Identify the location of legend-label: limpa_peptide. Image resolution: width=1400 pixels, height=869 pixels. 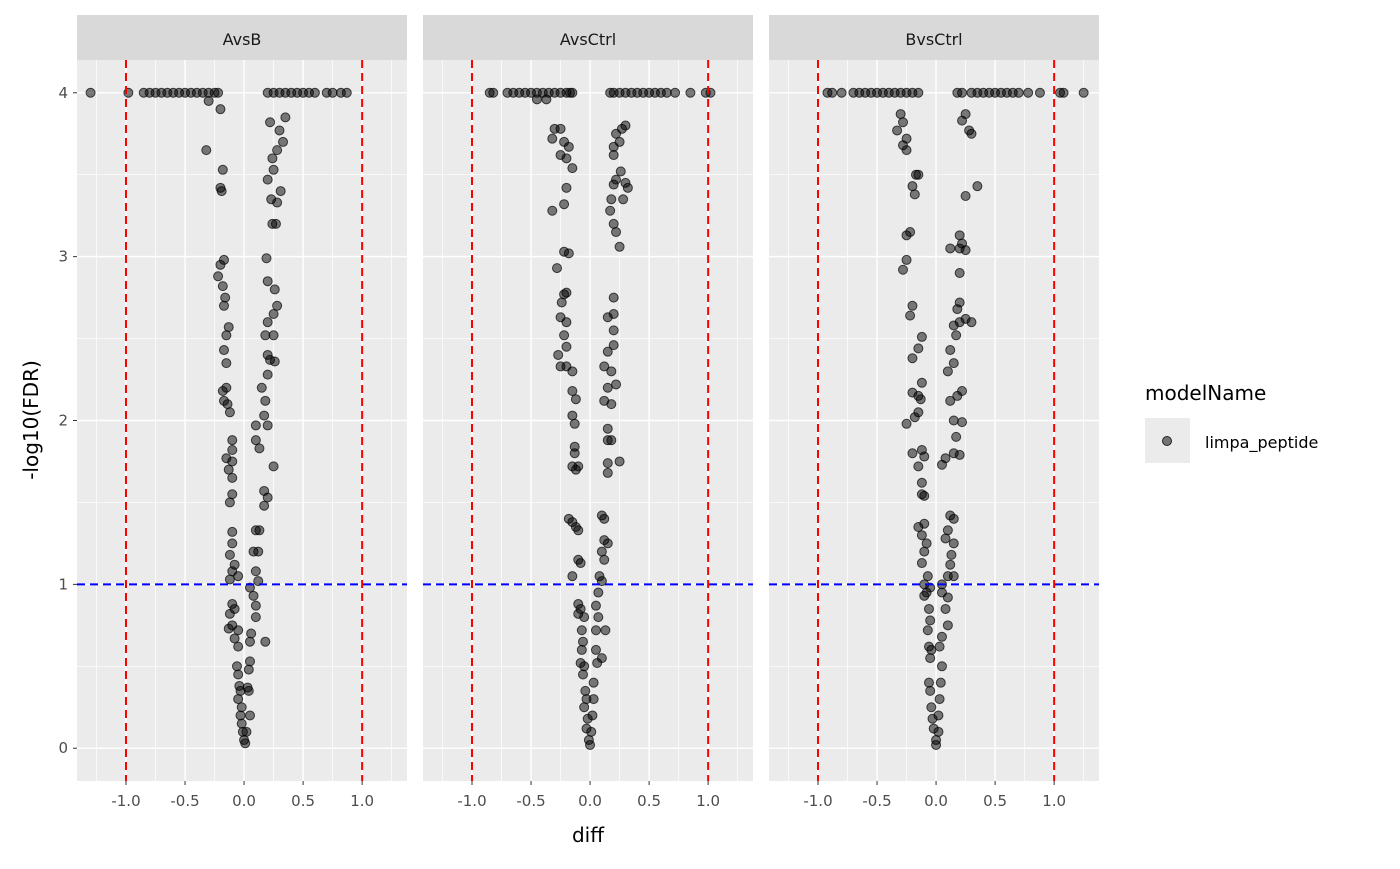
(1261, 443).